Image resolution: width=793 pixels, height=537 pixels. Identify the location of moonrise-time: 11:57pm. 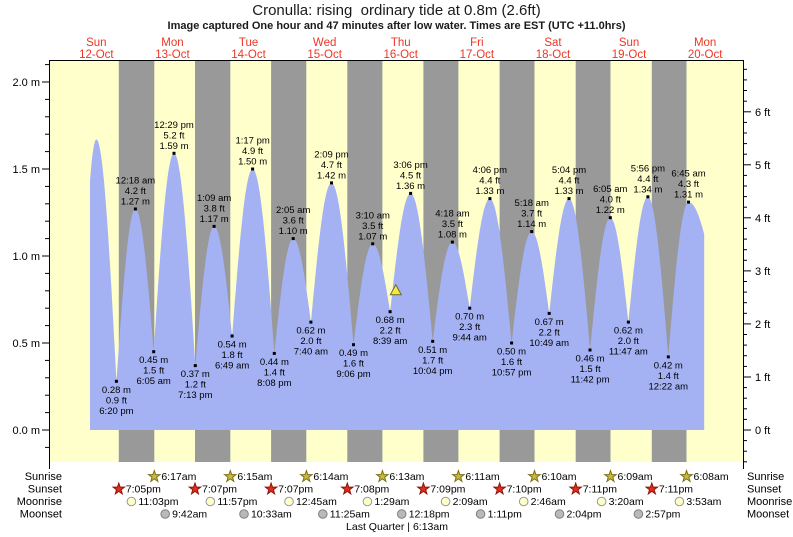
(237, 502).